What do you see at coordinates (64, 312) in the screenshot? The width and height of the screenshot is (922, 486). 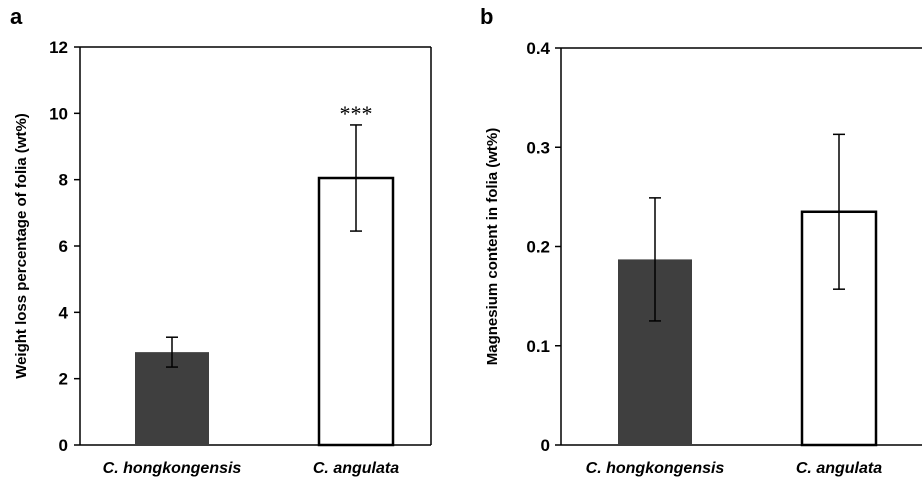 I see `y-tick-label: 4` at bounding box center [64, 312].